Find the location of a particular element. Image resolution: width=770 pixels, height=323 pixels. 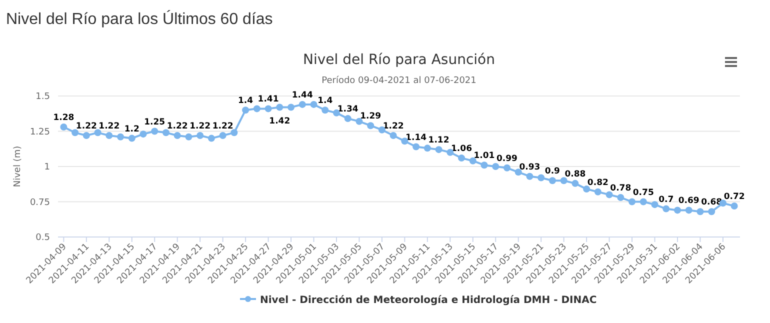

y-tick-label: 1.5 is located at coordinates (43, 97).